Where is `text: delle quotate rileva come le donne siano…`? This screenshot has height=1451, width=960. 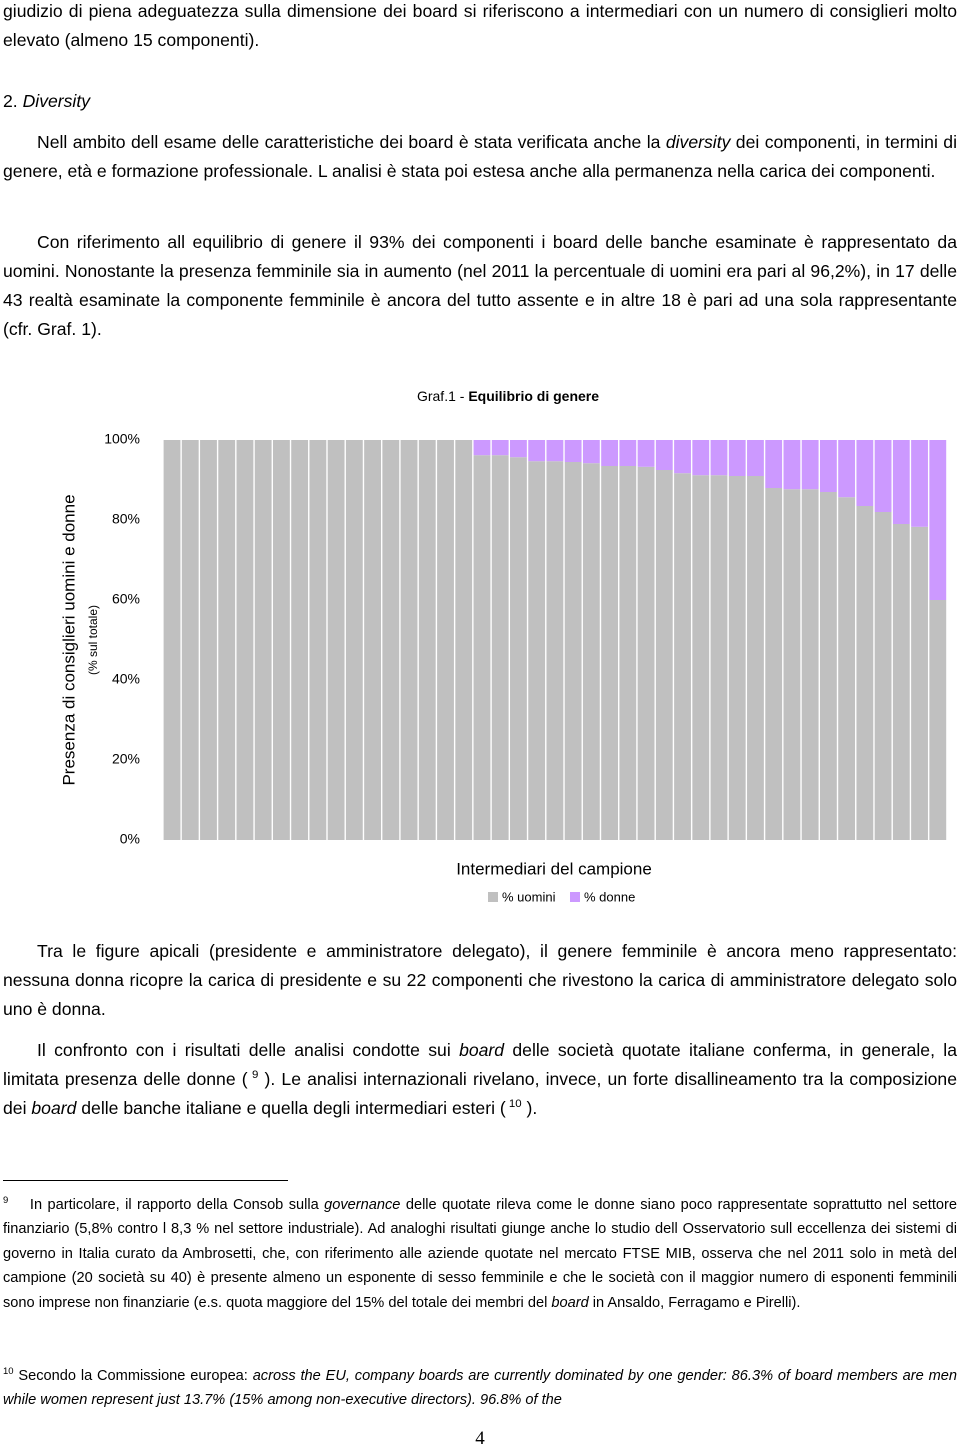
text: delle quotate rileva come le donne siano… is located at coordinates (480, 1254).